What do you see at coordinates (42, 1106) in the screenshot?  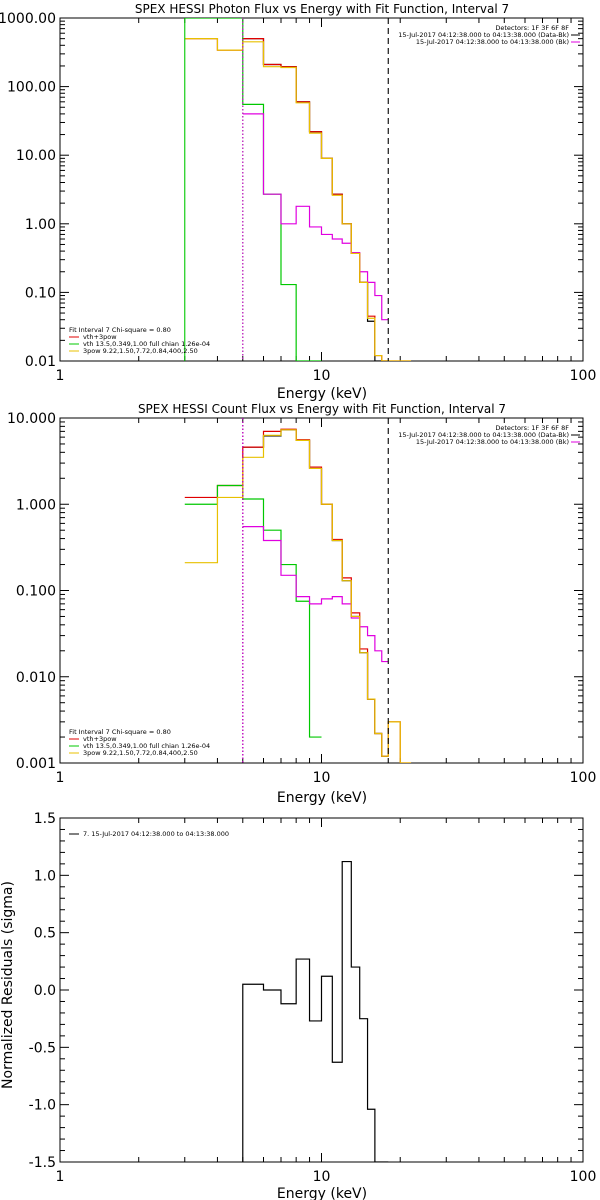 I see `y-tick-label: -1.0` at bounding box center [42, 1106].